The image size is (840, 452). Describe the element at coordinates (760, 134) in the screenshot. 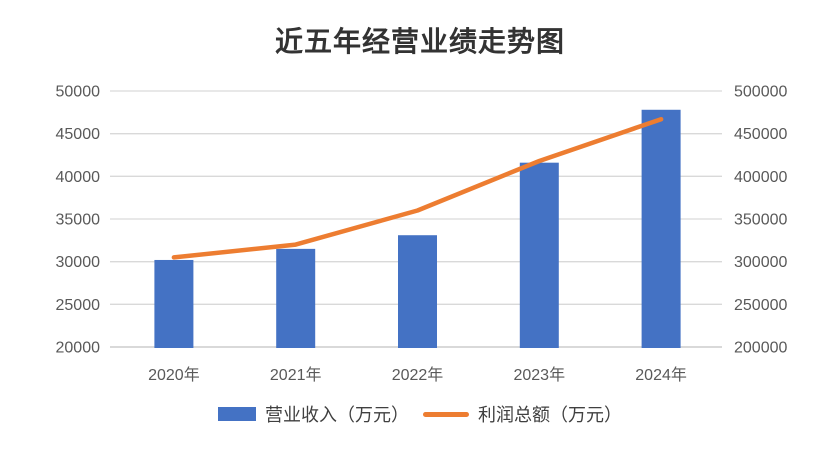

I see `y-axis-label-right: 450000` at that location.